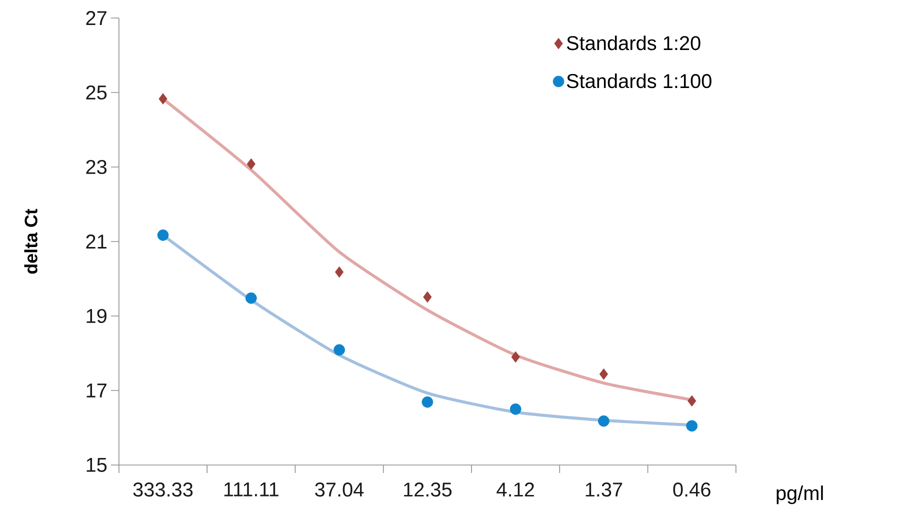 This screenshot has height=515, width=908. I want to click on y-tick-label: 15, so click(96, 465).